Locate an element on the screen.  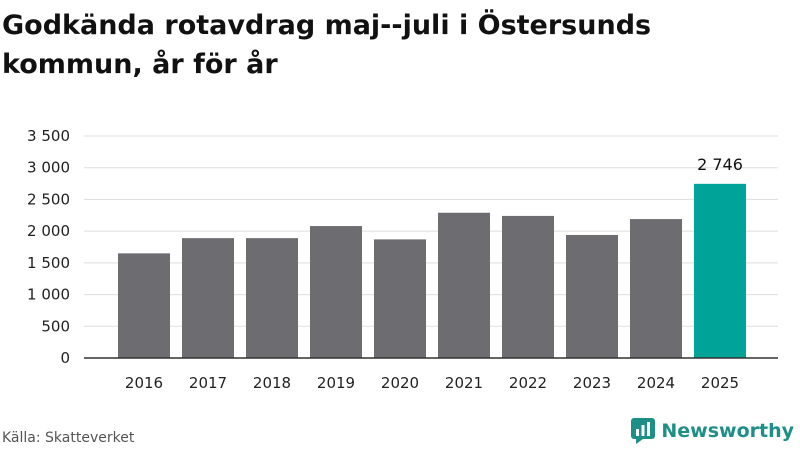
y-tick-label: 2 500 is located at coordinates (48, 199).